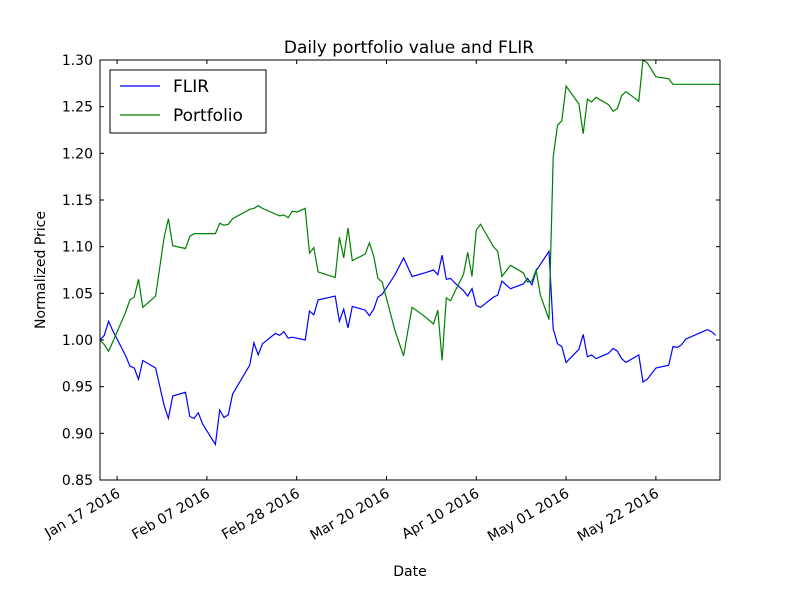  Describe the element at coordinates (618, 516) in the screenshot. I see `x-tick-label: May 22 2016` at that location.